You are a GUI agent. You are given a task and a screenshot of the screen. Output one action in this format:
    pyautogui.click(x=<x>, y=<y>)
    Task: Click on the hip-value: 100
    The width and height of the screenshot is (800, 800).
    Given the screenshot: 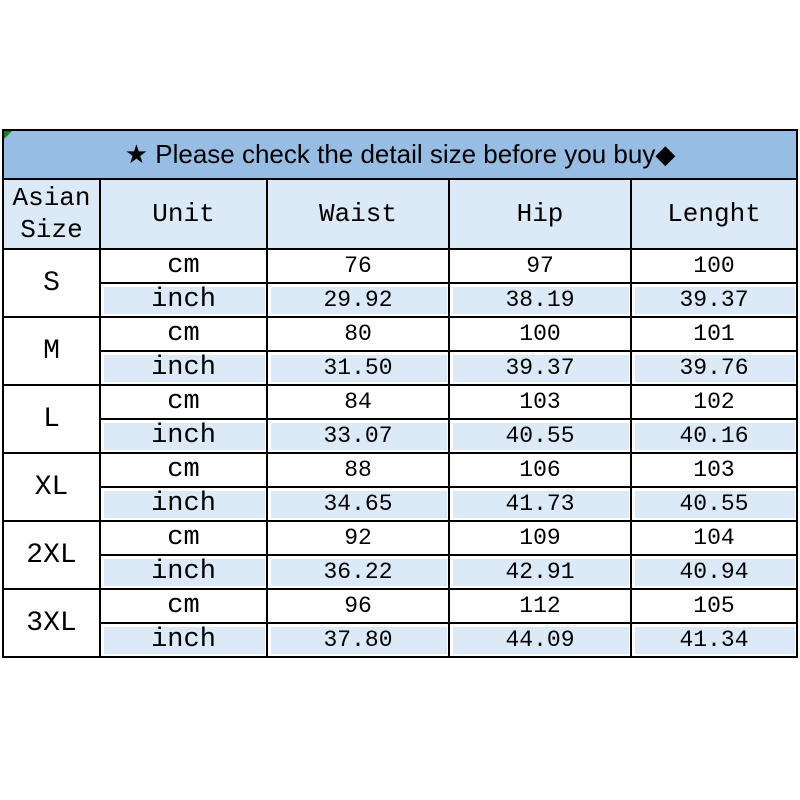 What is the action you would take?
    pyautogui.click(x=540, y=334)
    